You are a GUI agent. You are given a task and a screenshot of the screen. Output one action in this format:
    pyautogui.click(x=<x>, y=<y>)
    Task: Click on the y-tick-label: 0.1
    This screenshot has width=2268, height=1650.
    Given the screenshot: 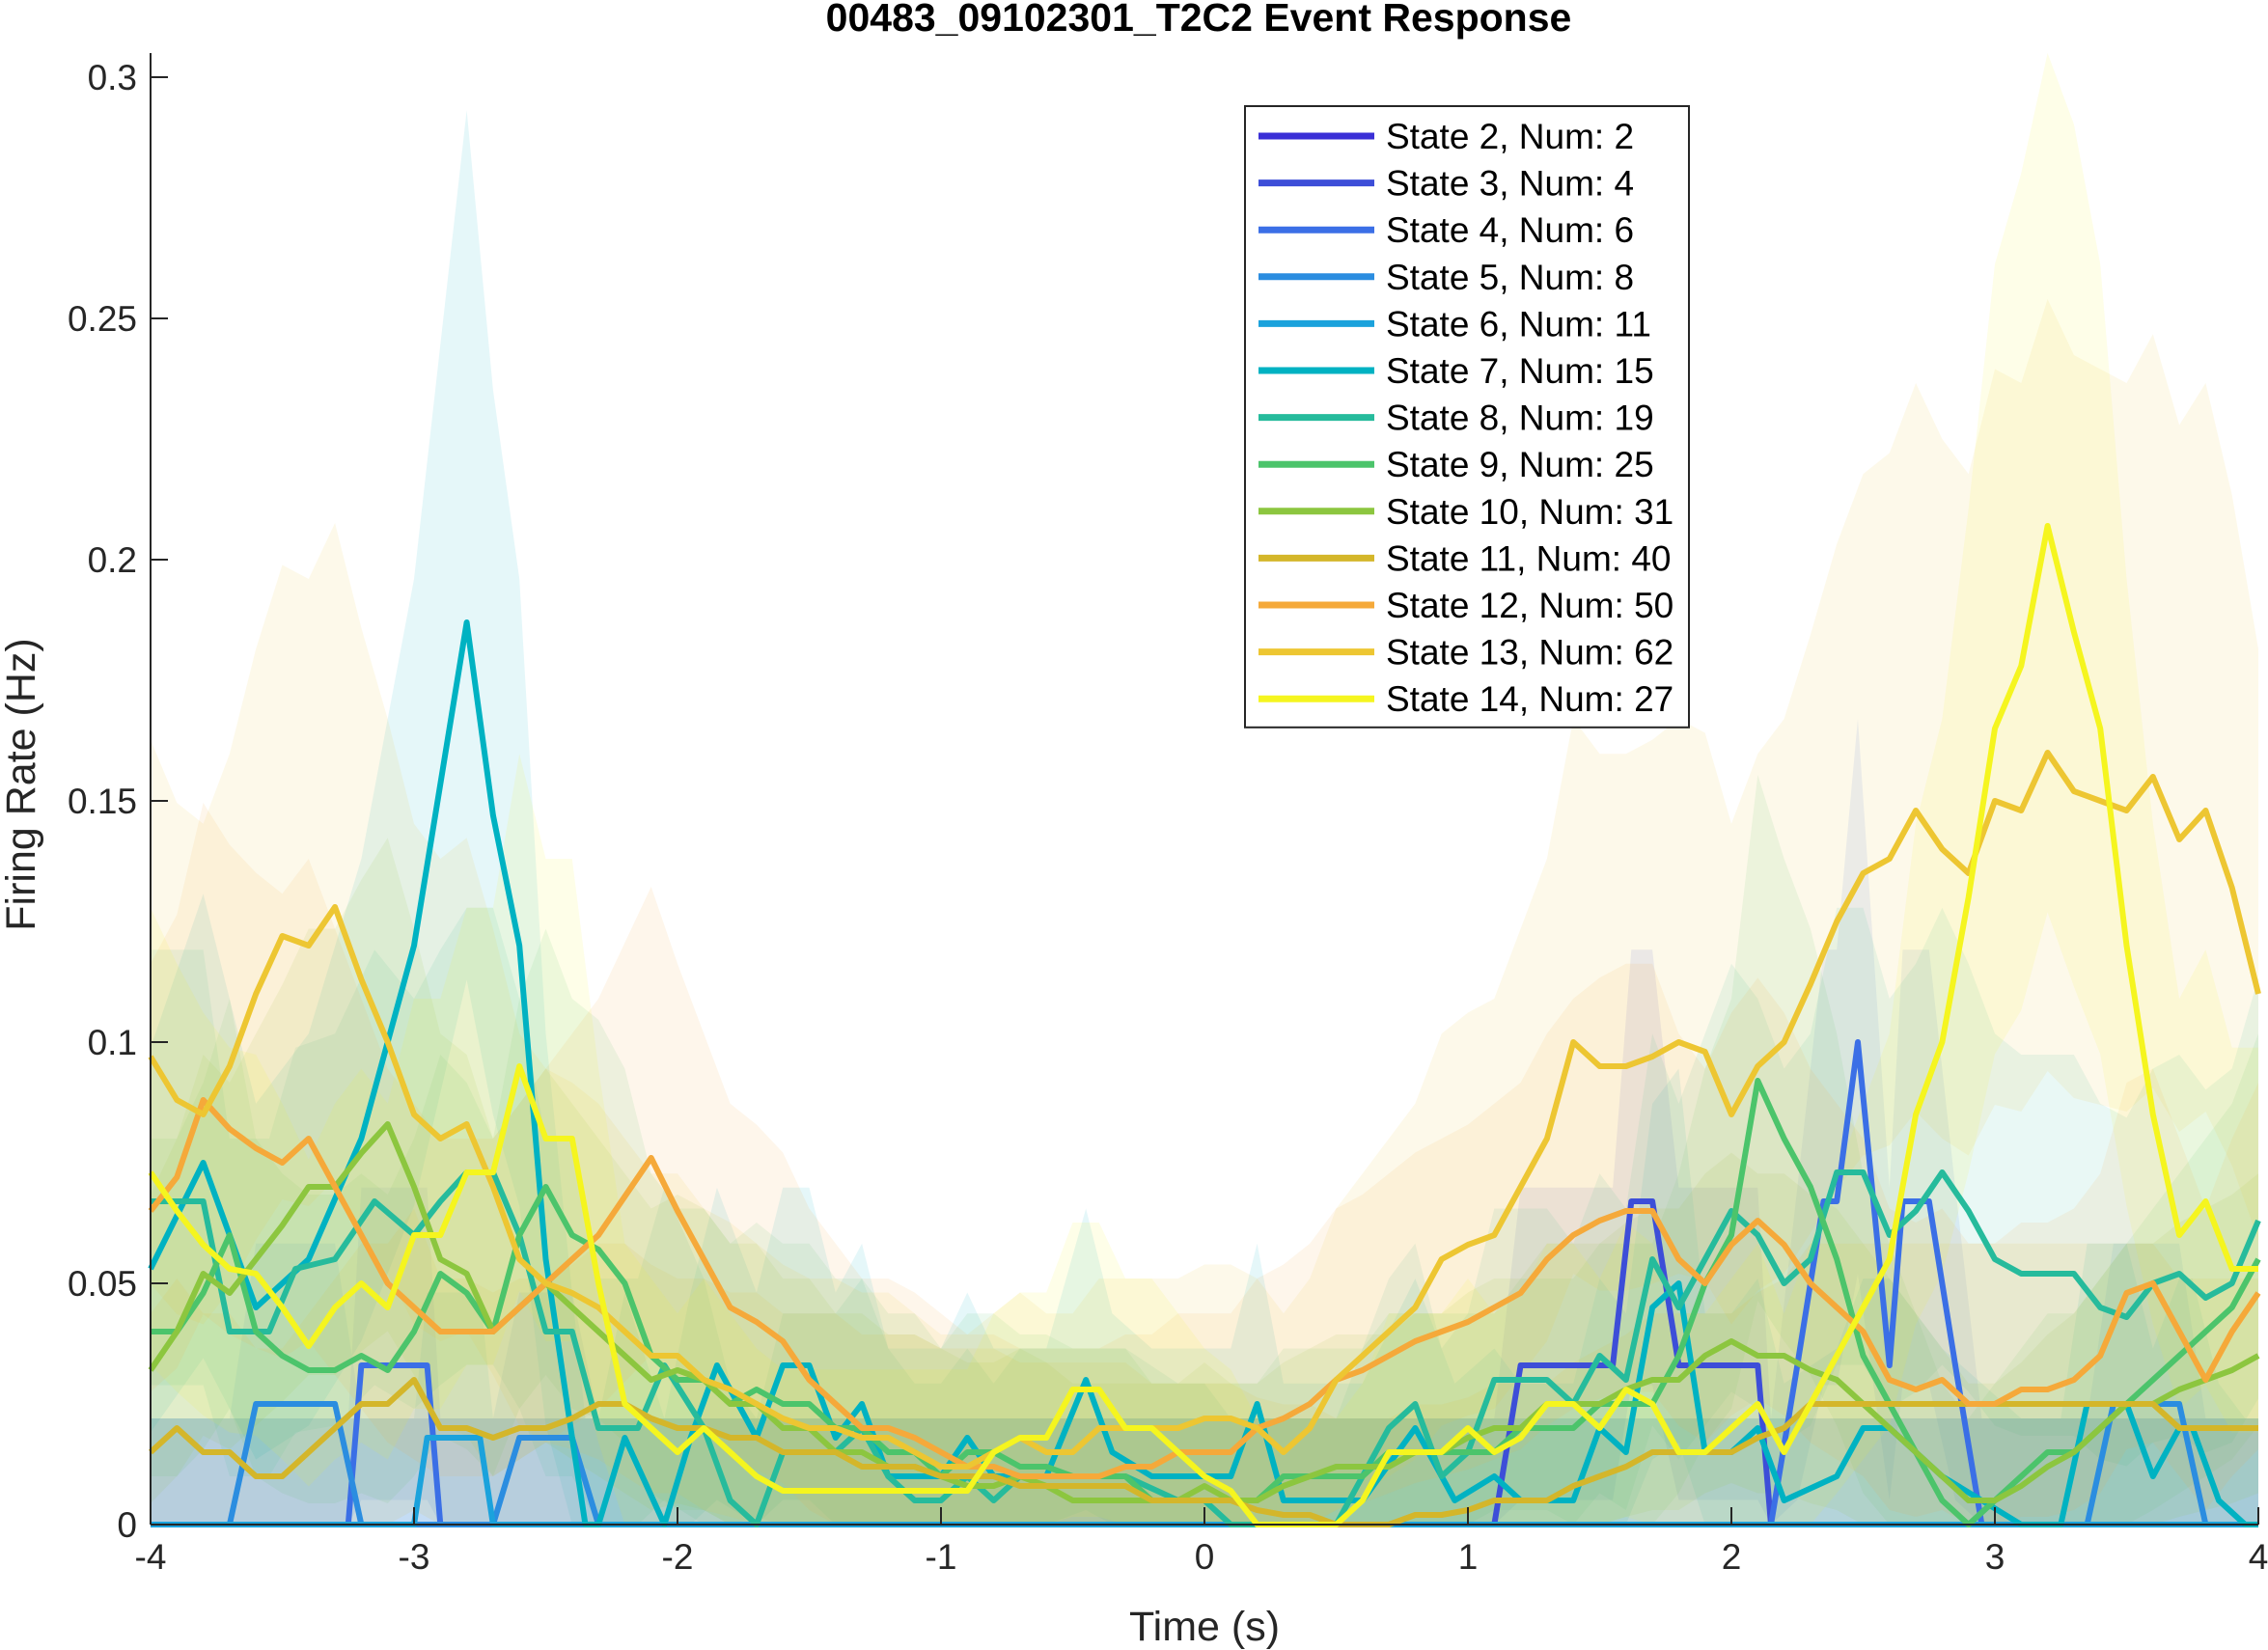 What is the action you would take?
    pyautogui.click(x=112, y=1042)
    